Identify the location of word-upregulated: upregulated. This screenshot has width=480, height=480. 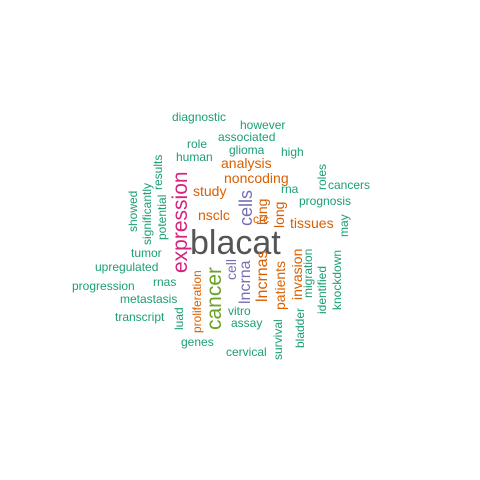
(127, 267).